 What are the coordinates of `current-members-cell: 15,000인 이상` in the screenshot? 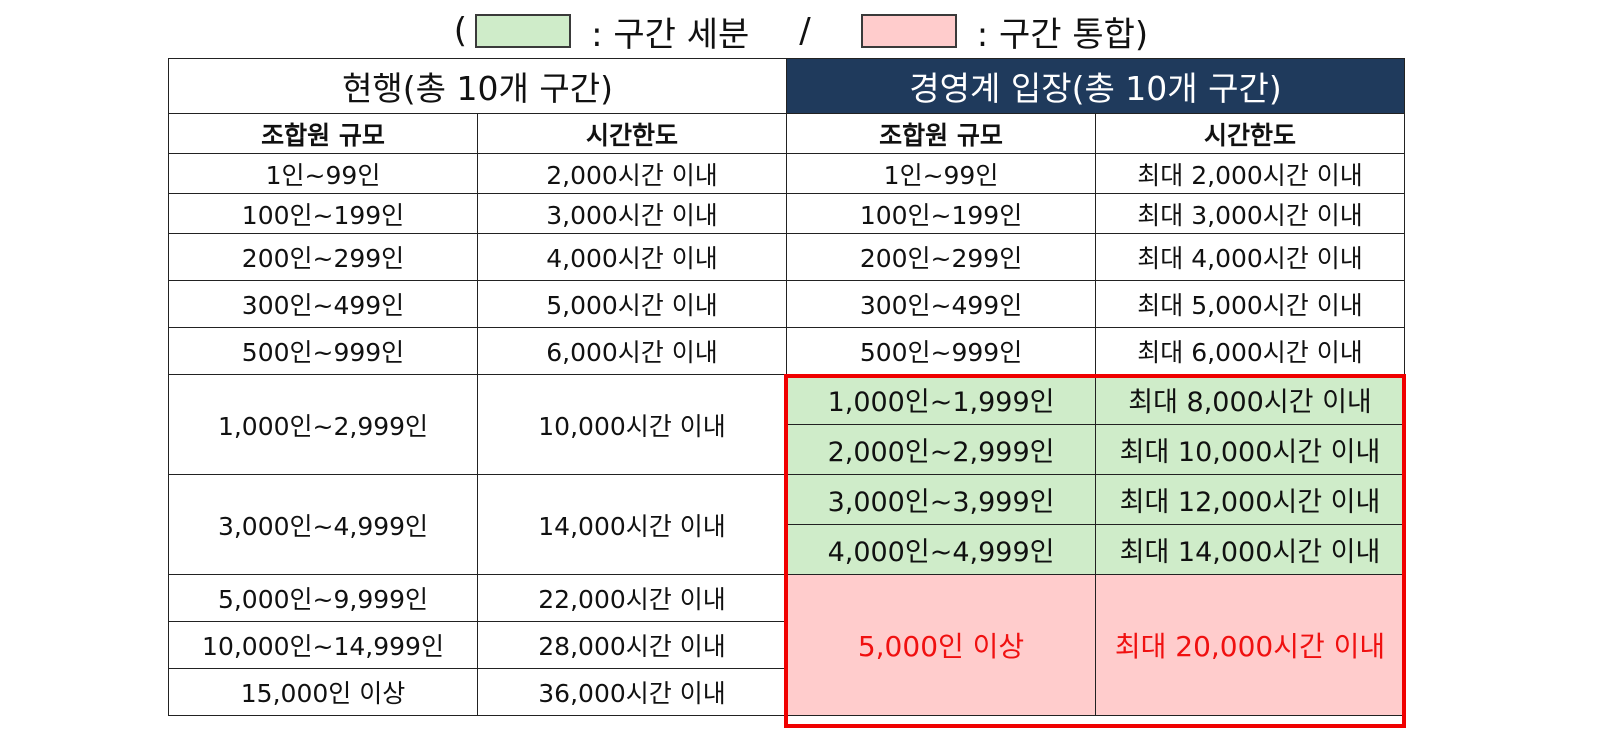 It's located at (323, 692).